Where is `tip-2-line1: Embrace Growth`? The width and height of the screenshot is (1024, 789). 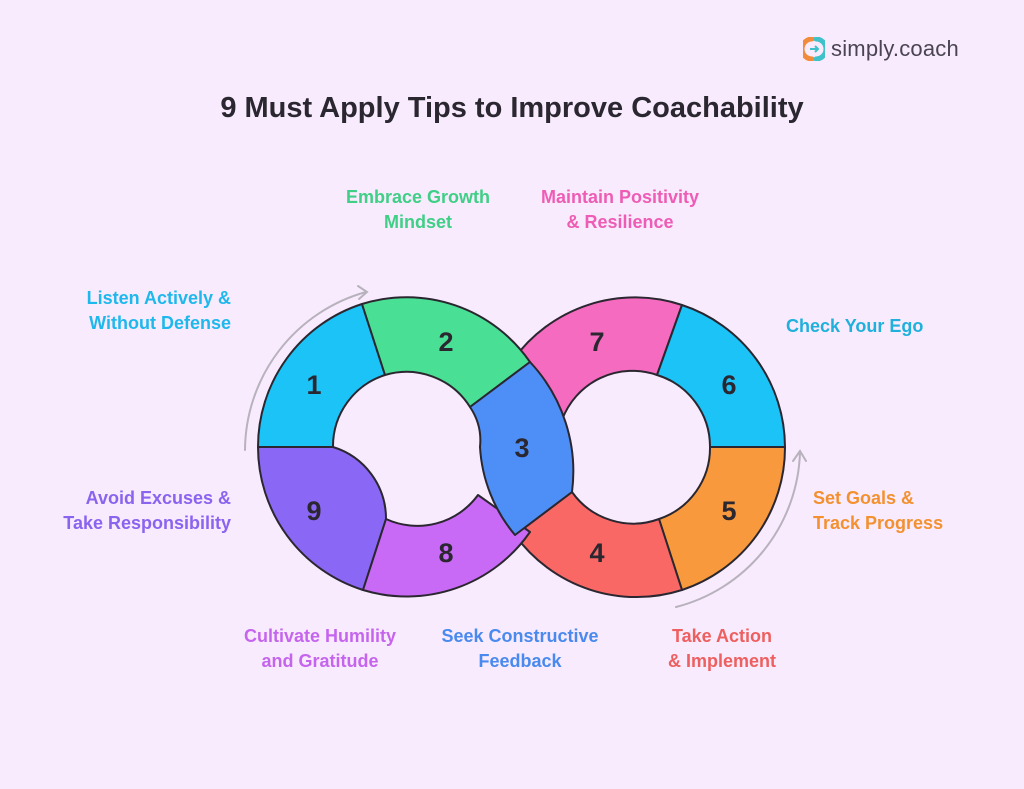 tip-2-line1: Embrace Growth is located at coordinates (418, 197).